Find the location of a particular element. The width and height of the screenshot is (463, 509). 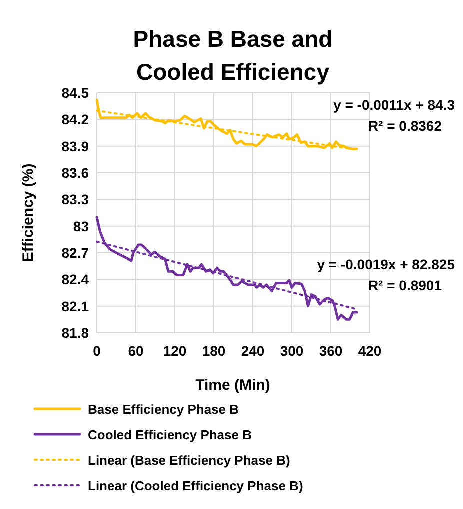

annotation: R² = 0.8901 is located at coordinates (405, 285).